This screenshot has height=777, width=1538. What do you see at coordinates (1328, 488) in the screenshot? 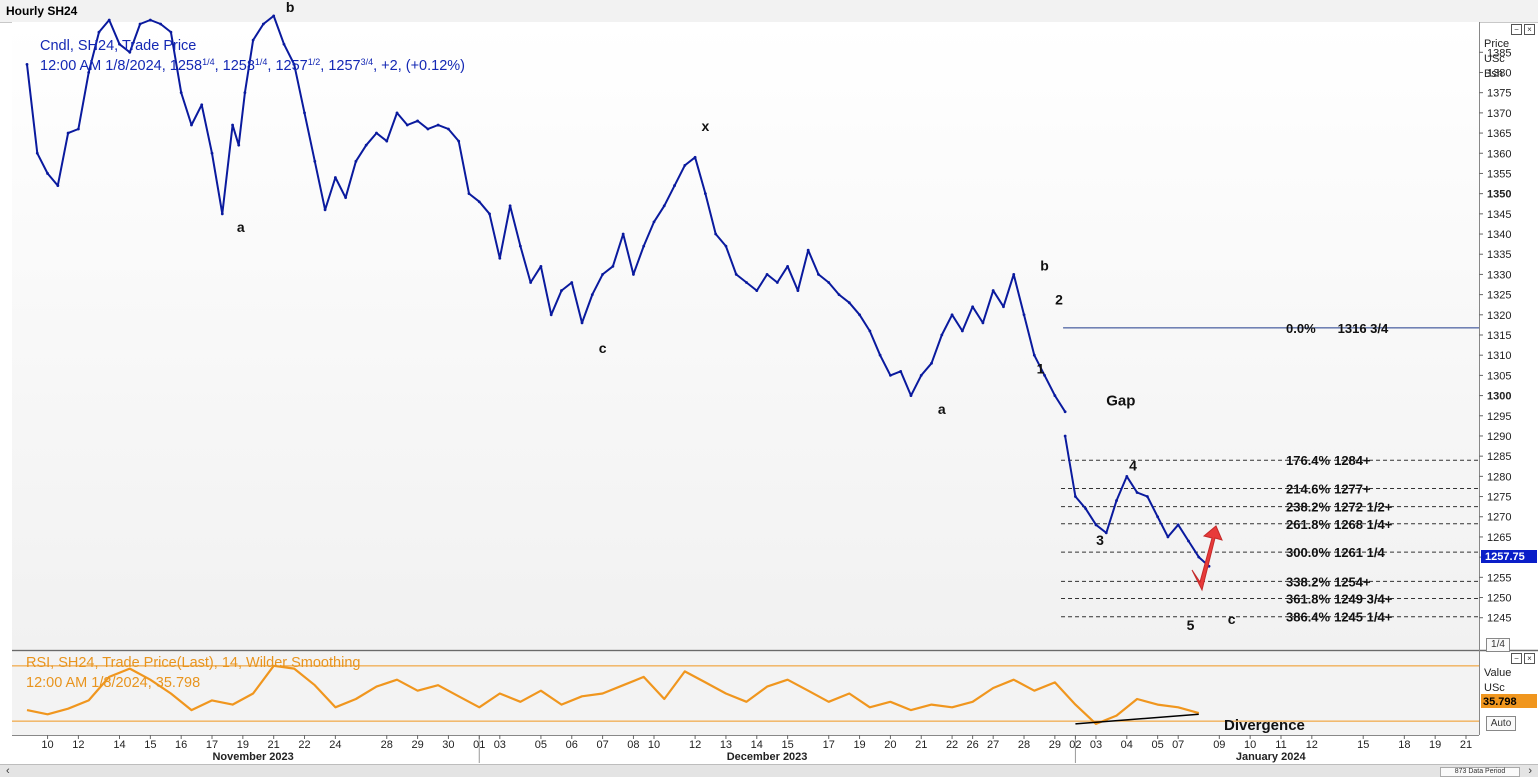
I see `fib-level-label: 214.6% 1277+` at bounding box center [1328, 488].